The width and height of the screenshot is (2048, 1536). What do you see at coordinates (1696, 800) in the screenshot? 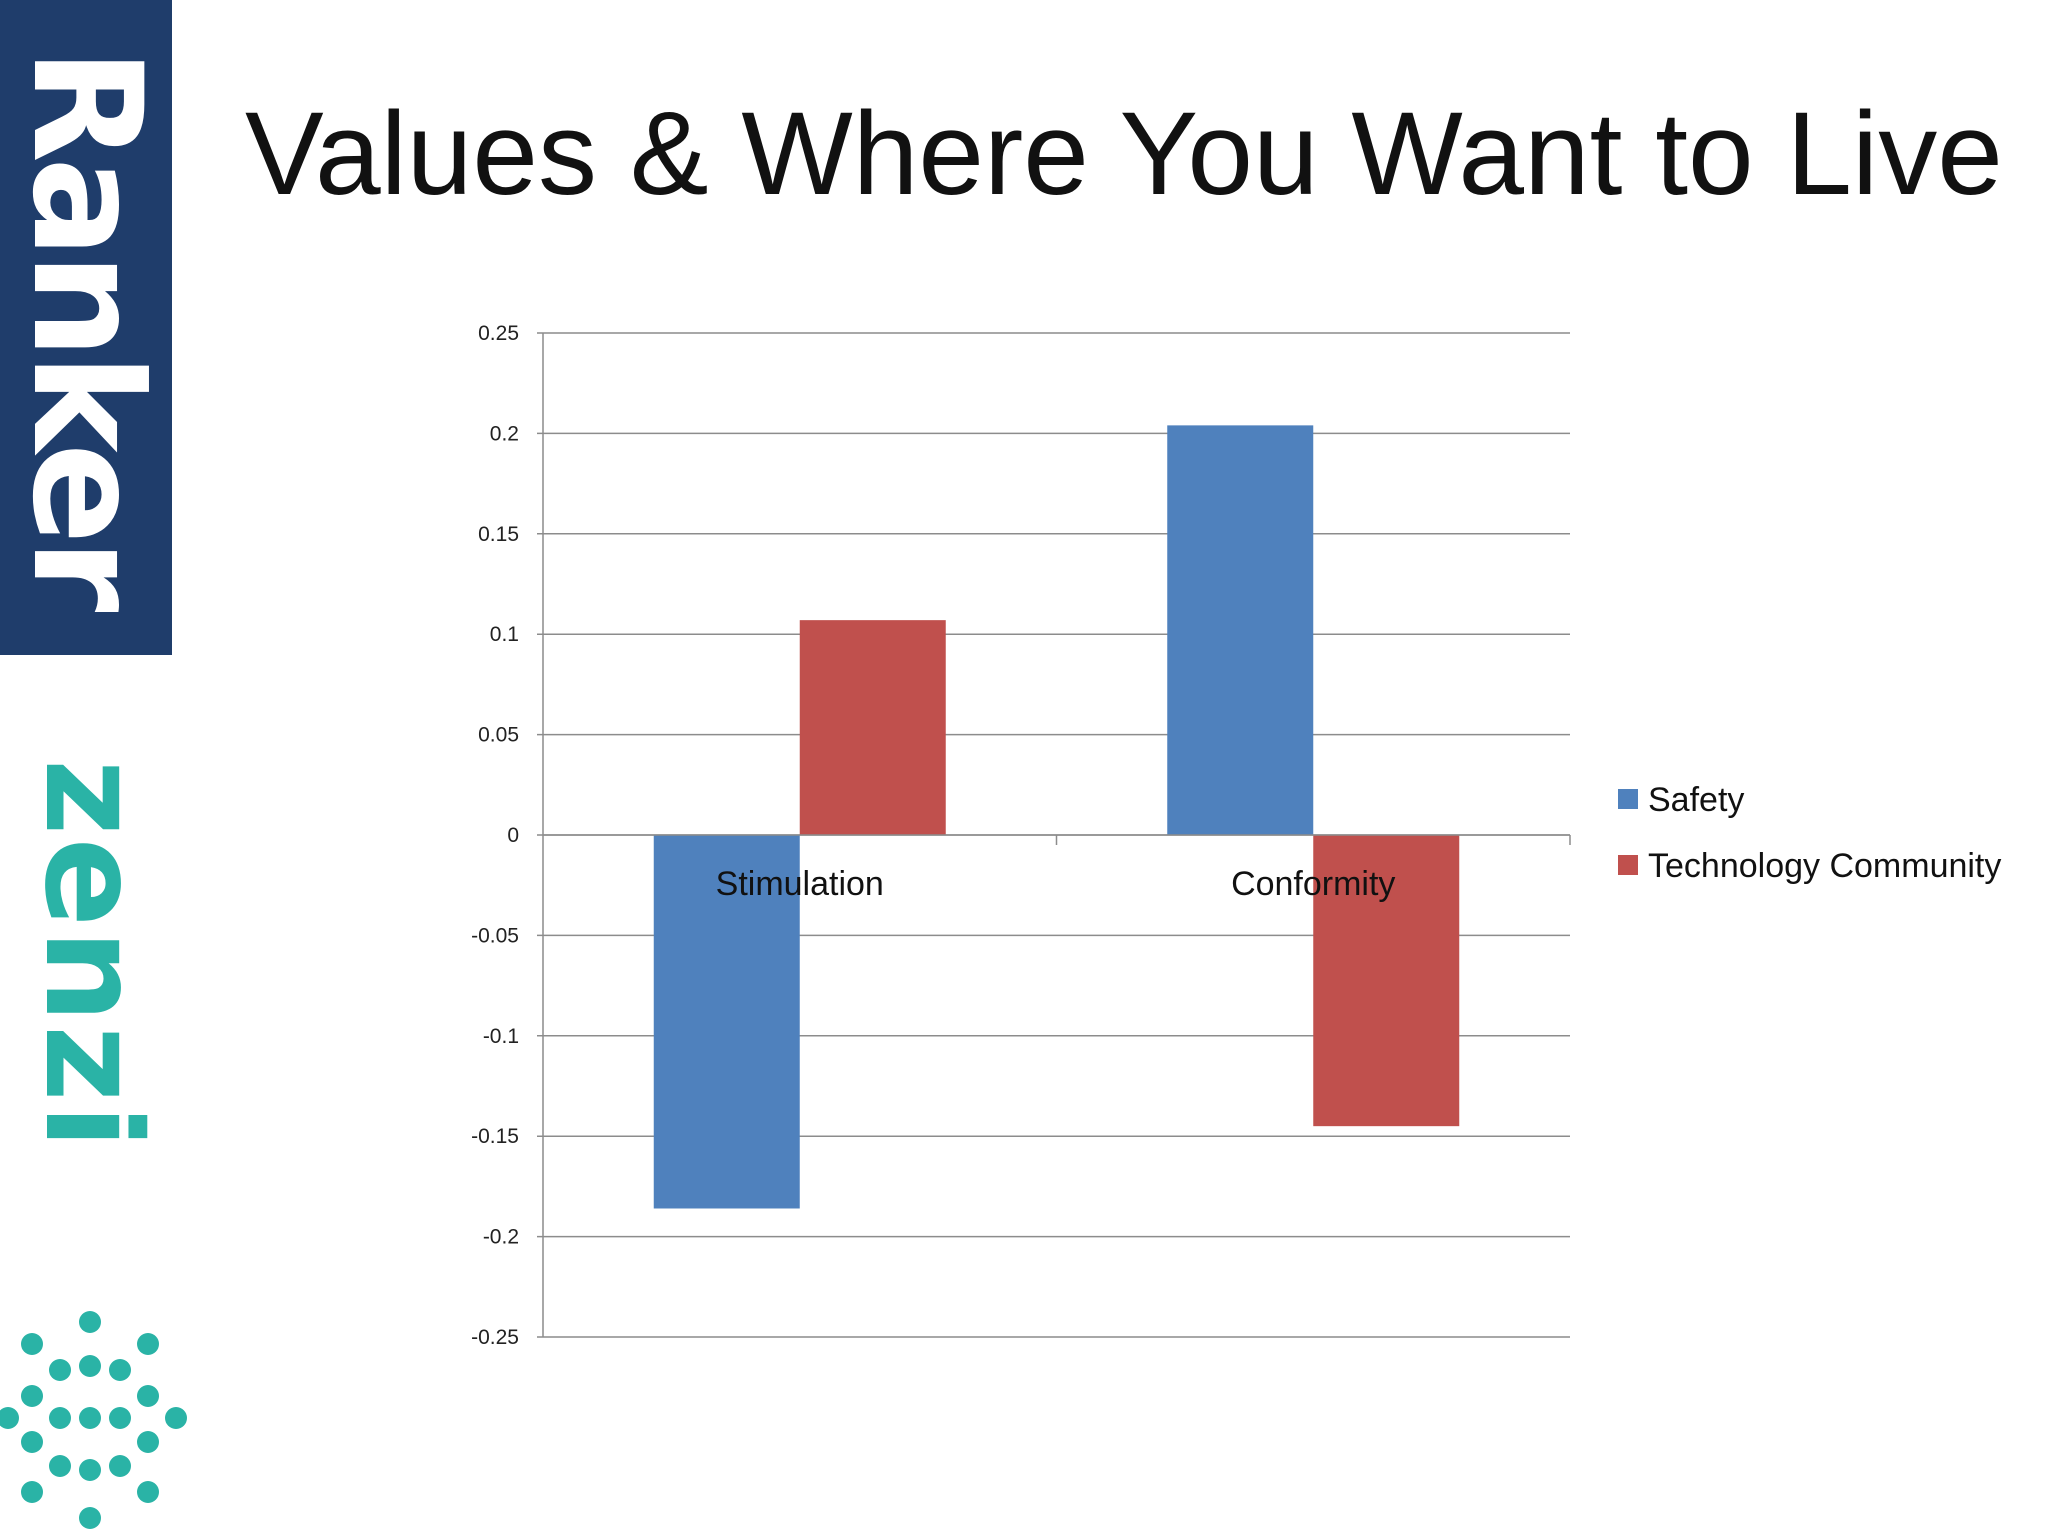
I see `legend-label: Safety` at bounding box center [1696, 800].